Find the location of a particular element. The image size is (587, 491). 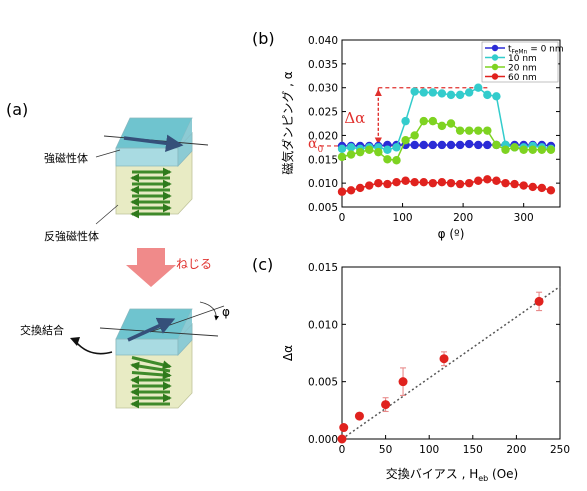

chart-b-delta-label: Δα is located at coordinates (354, 118).